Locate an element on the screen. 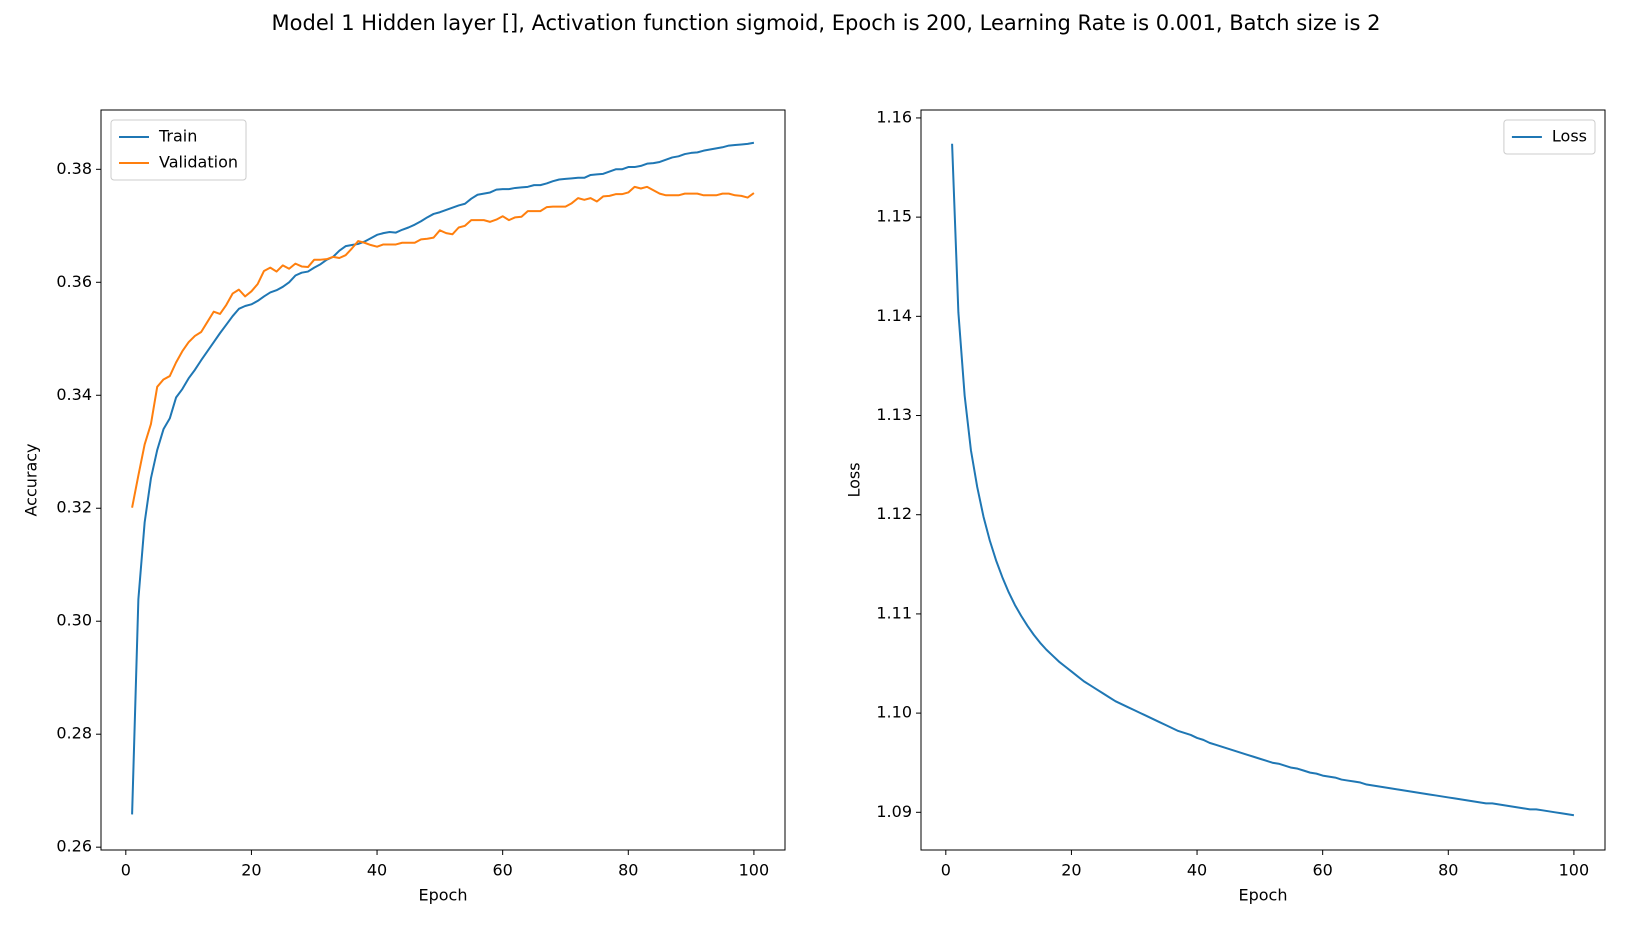 The image size is (1636, 925). series-line is located at coordinates (443, 346).